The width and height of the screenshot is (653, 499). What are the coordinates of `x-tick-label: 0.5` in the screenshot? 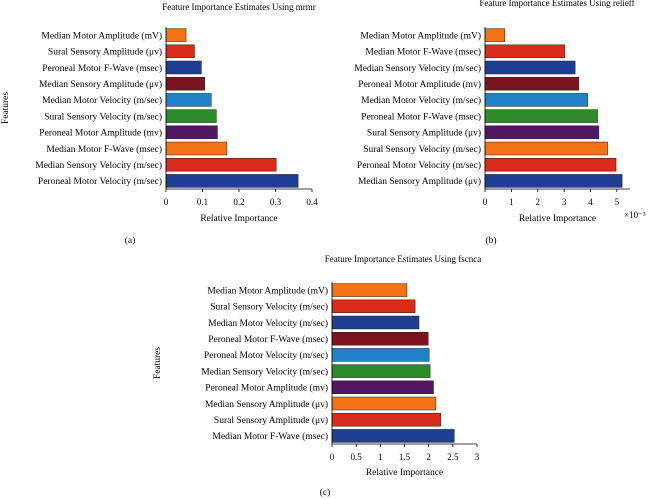 It's located at (357, 457).